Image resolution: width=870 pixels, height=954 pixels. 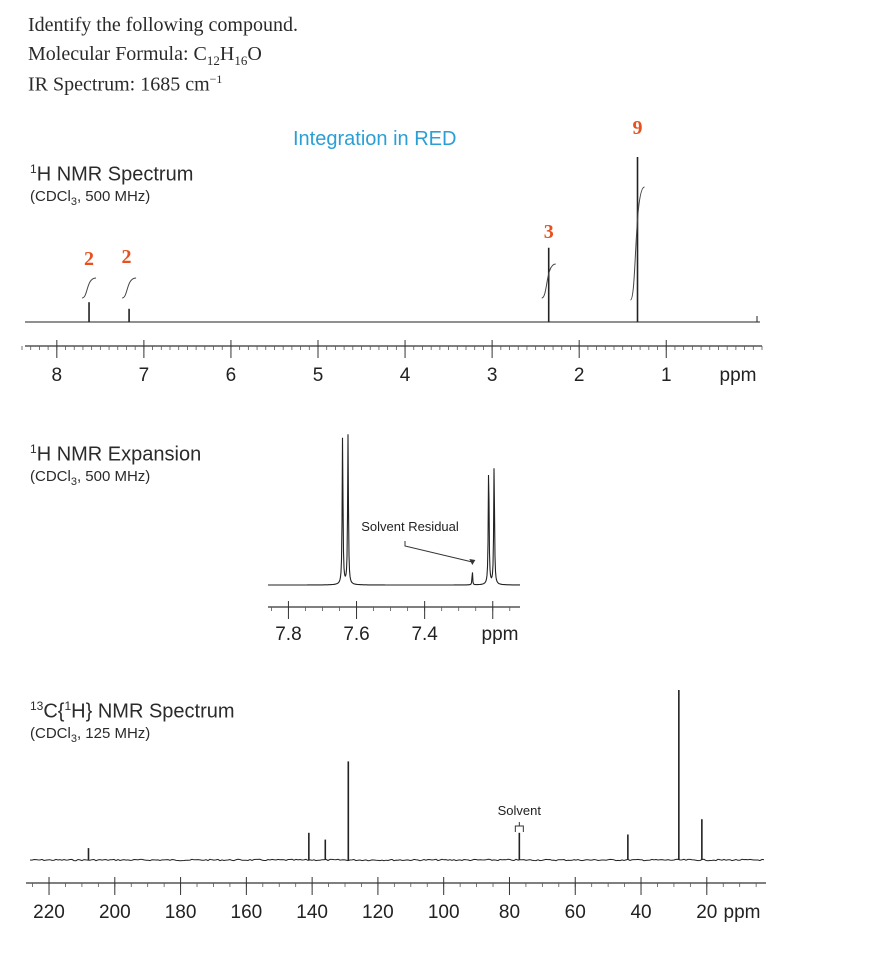 I want to click on h1-tick-label: 3, so click(x=492, y=375).